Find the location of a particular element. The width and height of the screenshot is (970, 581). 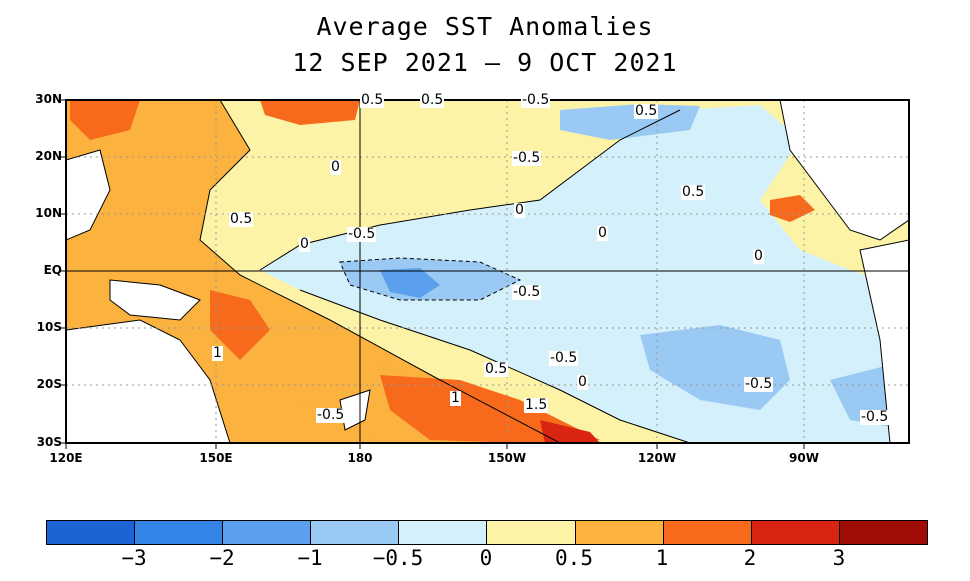

colorbar is located at coordinates (487, 532).